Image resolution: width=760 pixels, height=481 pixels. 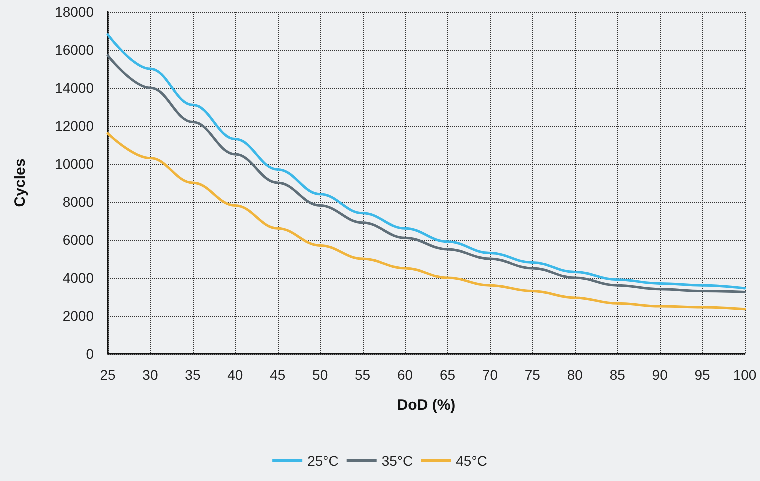 What do you see at coordinates (618, 375) in the screenshot?
I see `x-tick-label: 85` at bounding box center [618, 375].